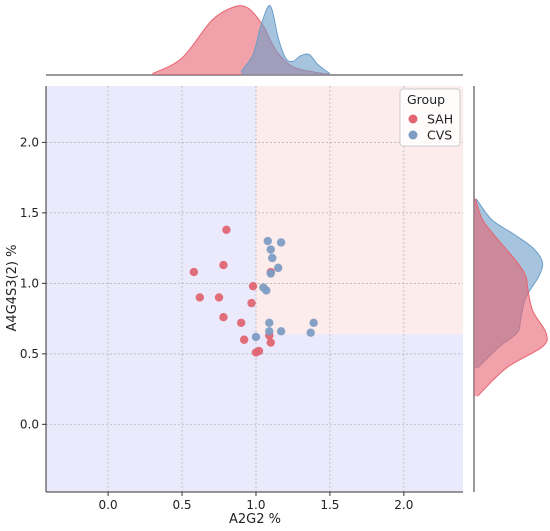  Describe the element at coordinates (29, 283) in the screenshot. I see `y-tick-label: 1.0` at that location.